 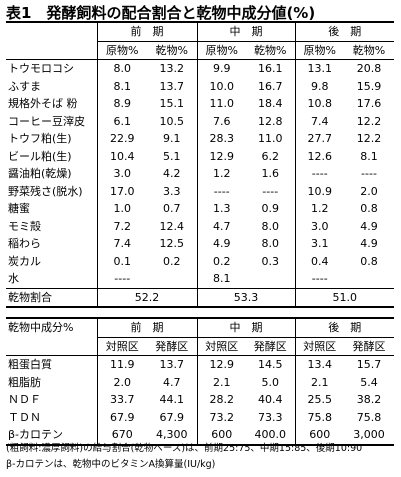 What do you see at coordinates (200, 244) in the screenshot?
I see `table-row: 稲わら 7.4 12.5 4.9 8.0 3.1 4.9` at bounding box center [200, 244].